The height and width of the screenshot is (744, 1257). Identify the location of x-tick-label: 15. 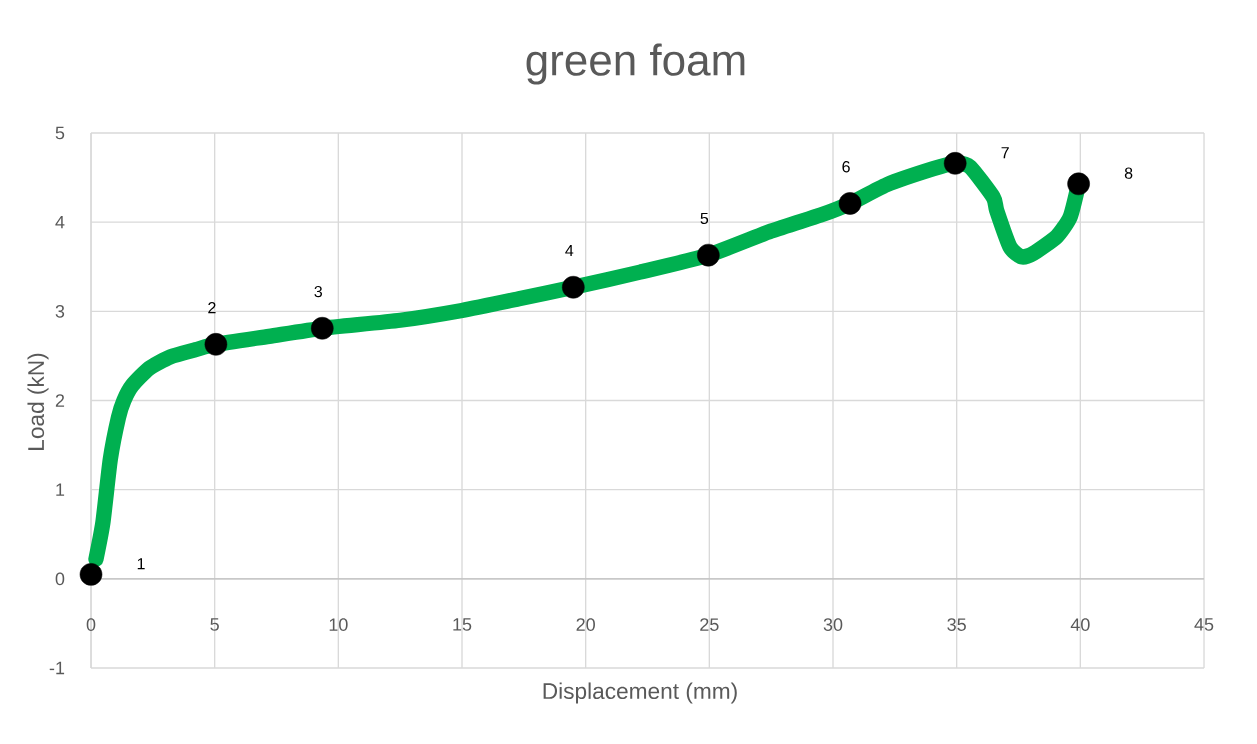
(462, 624).